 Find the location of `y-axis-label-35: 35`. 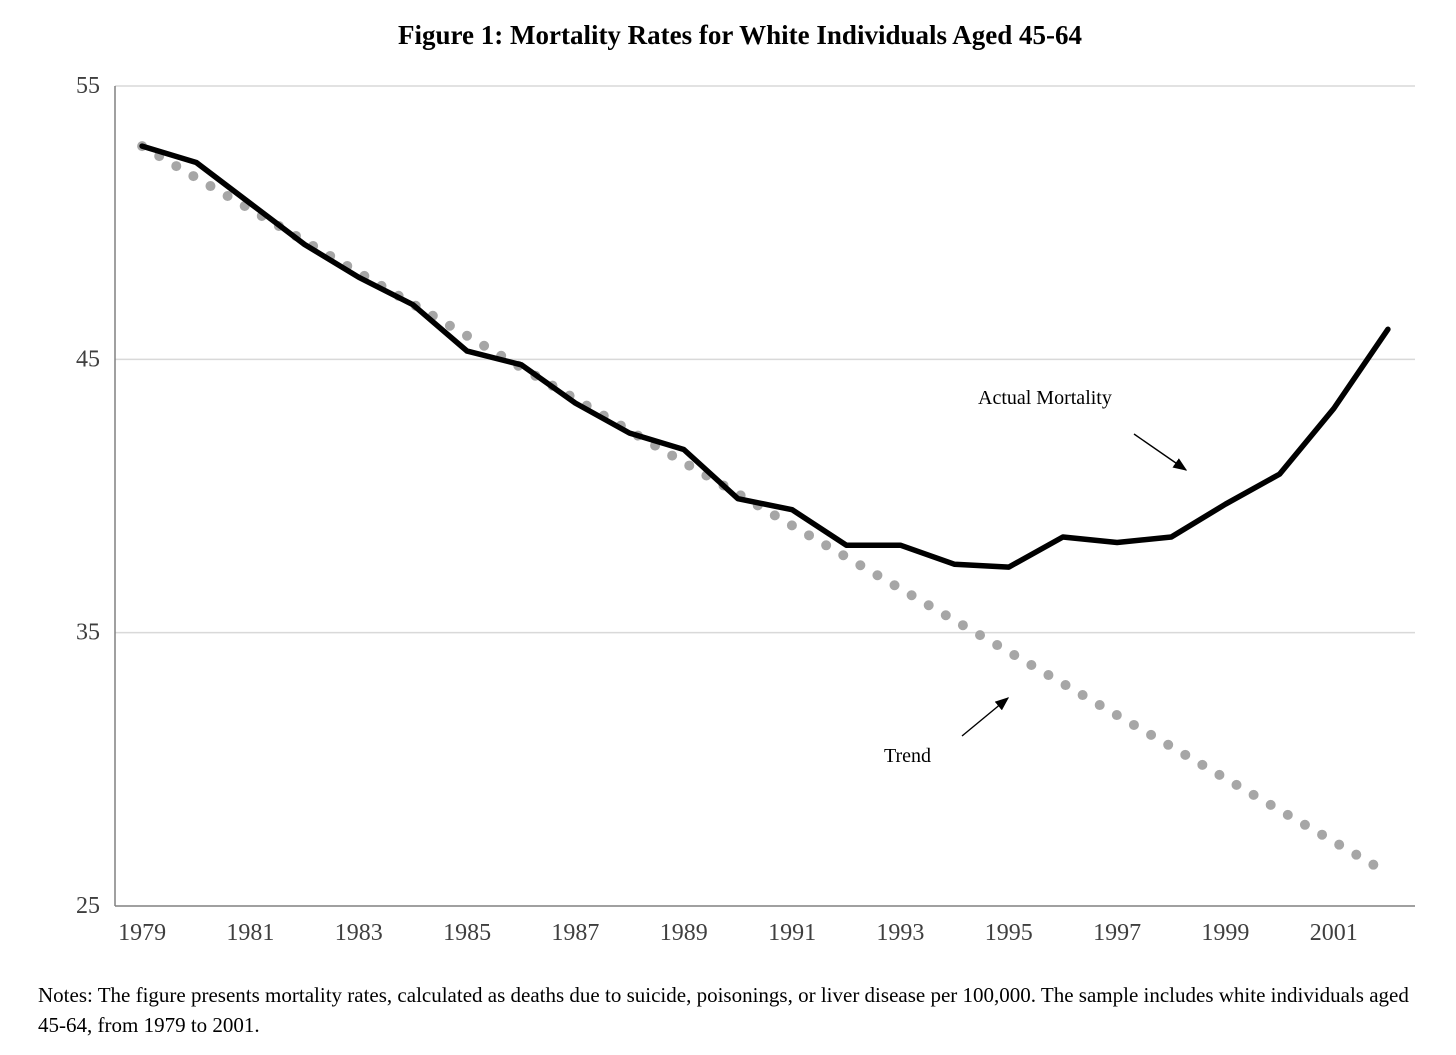

y-axis-label-35: 35 is located at coordinates (88, 633).